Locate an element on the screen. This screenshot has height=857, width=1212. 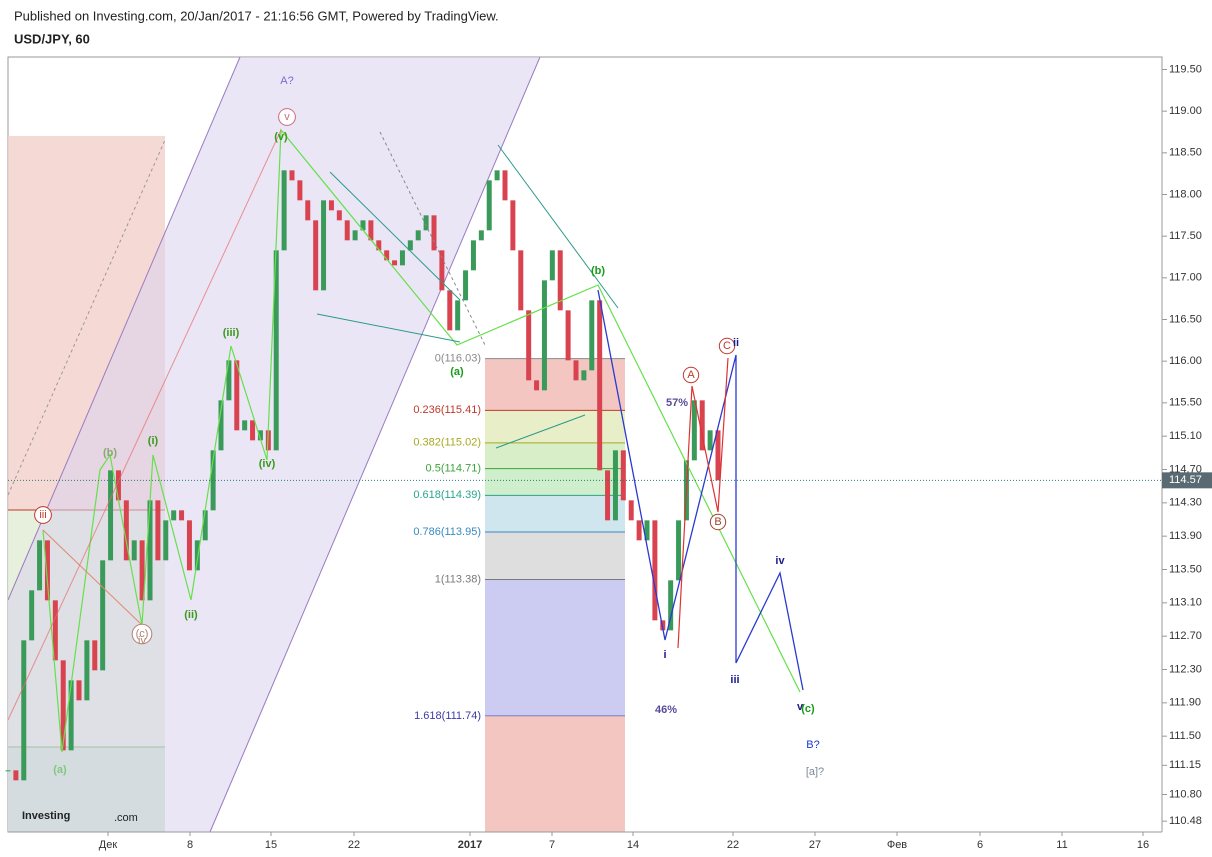
x-tick-label: 8 is located at coordinates (190, 845).